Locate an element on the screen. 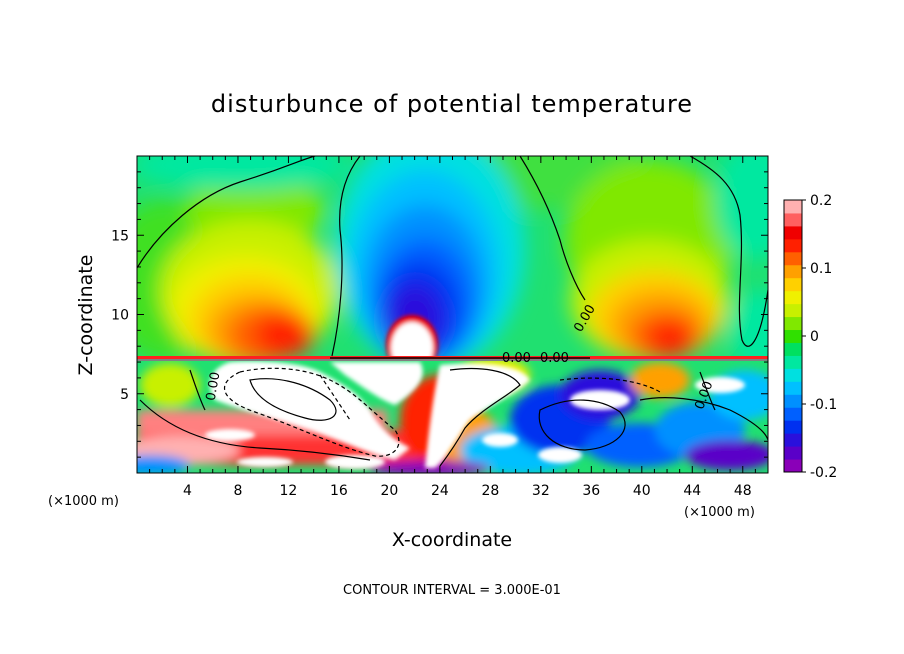  x-tick-label: 36 is located at coordinates (591, 491).